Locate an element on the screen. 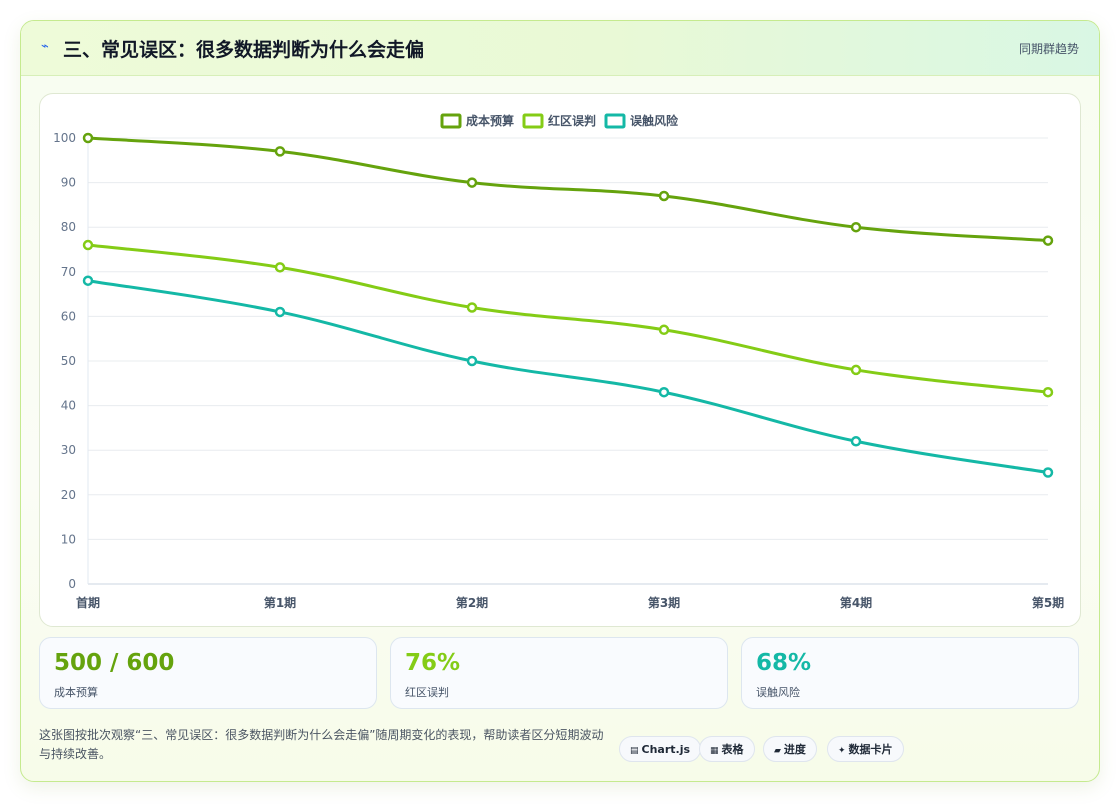 Image resolution: width=1120 pixels, height=804 pixels. stat-label: 红区误判 is located at coordinates (427, 692).